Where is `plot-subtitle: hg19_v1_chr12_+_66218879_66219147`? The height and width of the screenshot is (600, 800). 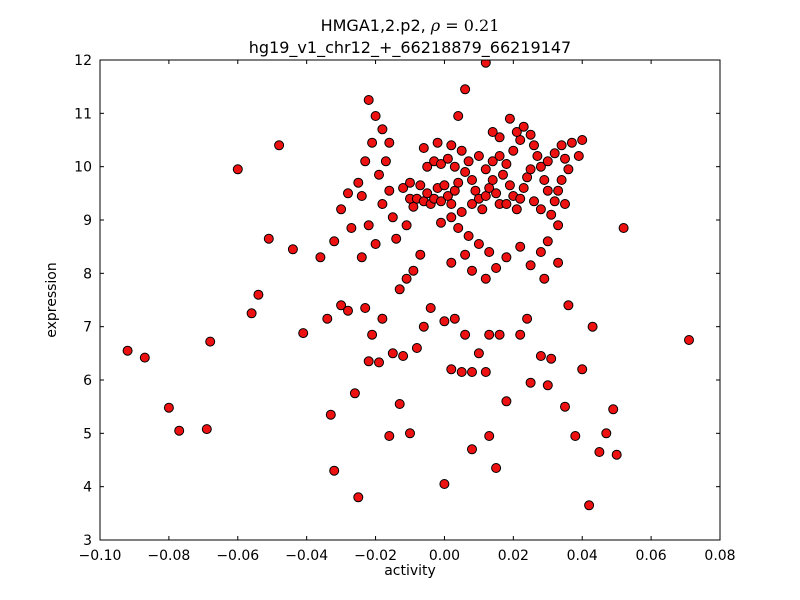 plot-subtitle: hg19_v1_chr12_+_66218879_66219147 is located at coordinates (410, 47).